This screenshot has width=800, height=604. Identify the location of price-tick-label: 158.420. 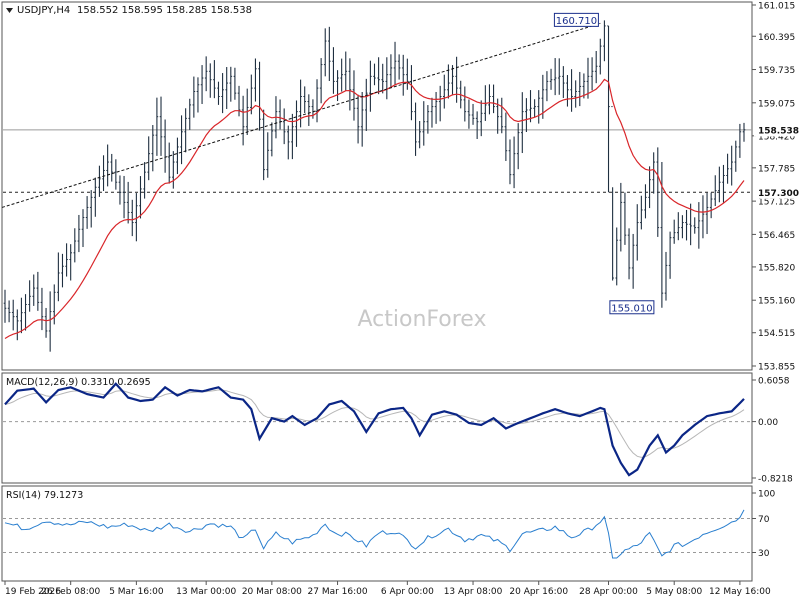
(776, 137).